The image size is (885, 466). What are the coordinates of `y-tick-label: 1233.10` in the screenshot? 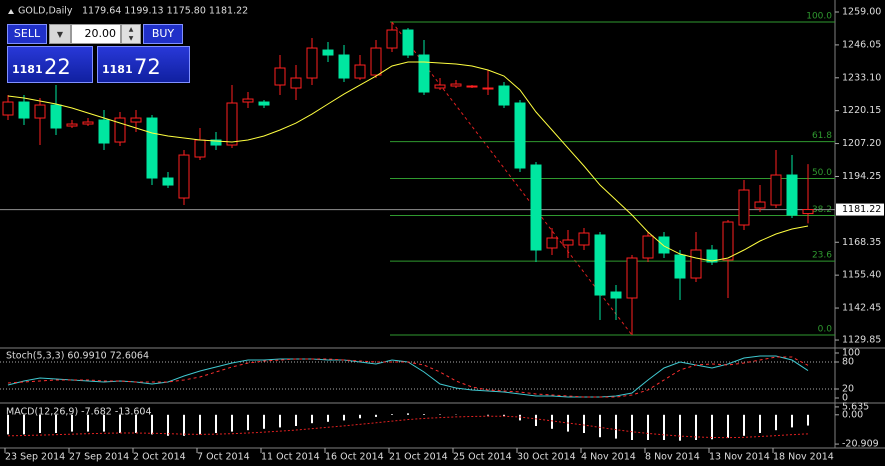 It's located at (861, 77).